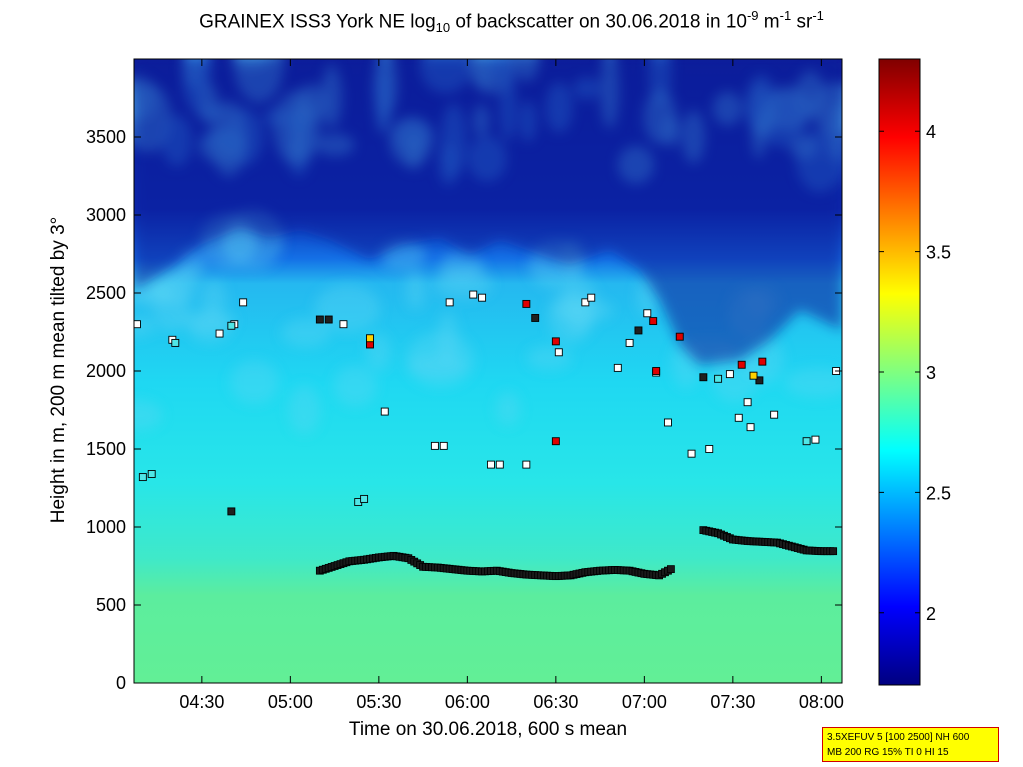 The image size is (1023, 767). Describe the element at coordinates (938, 493) in the screenshot. I see `colorbar-tick-label: 2.5` at that location.